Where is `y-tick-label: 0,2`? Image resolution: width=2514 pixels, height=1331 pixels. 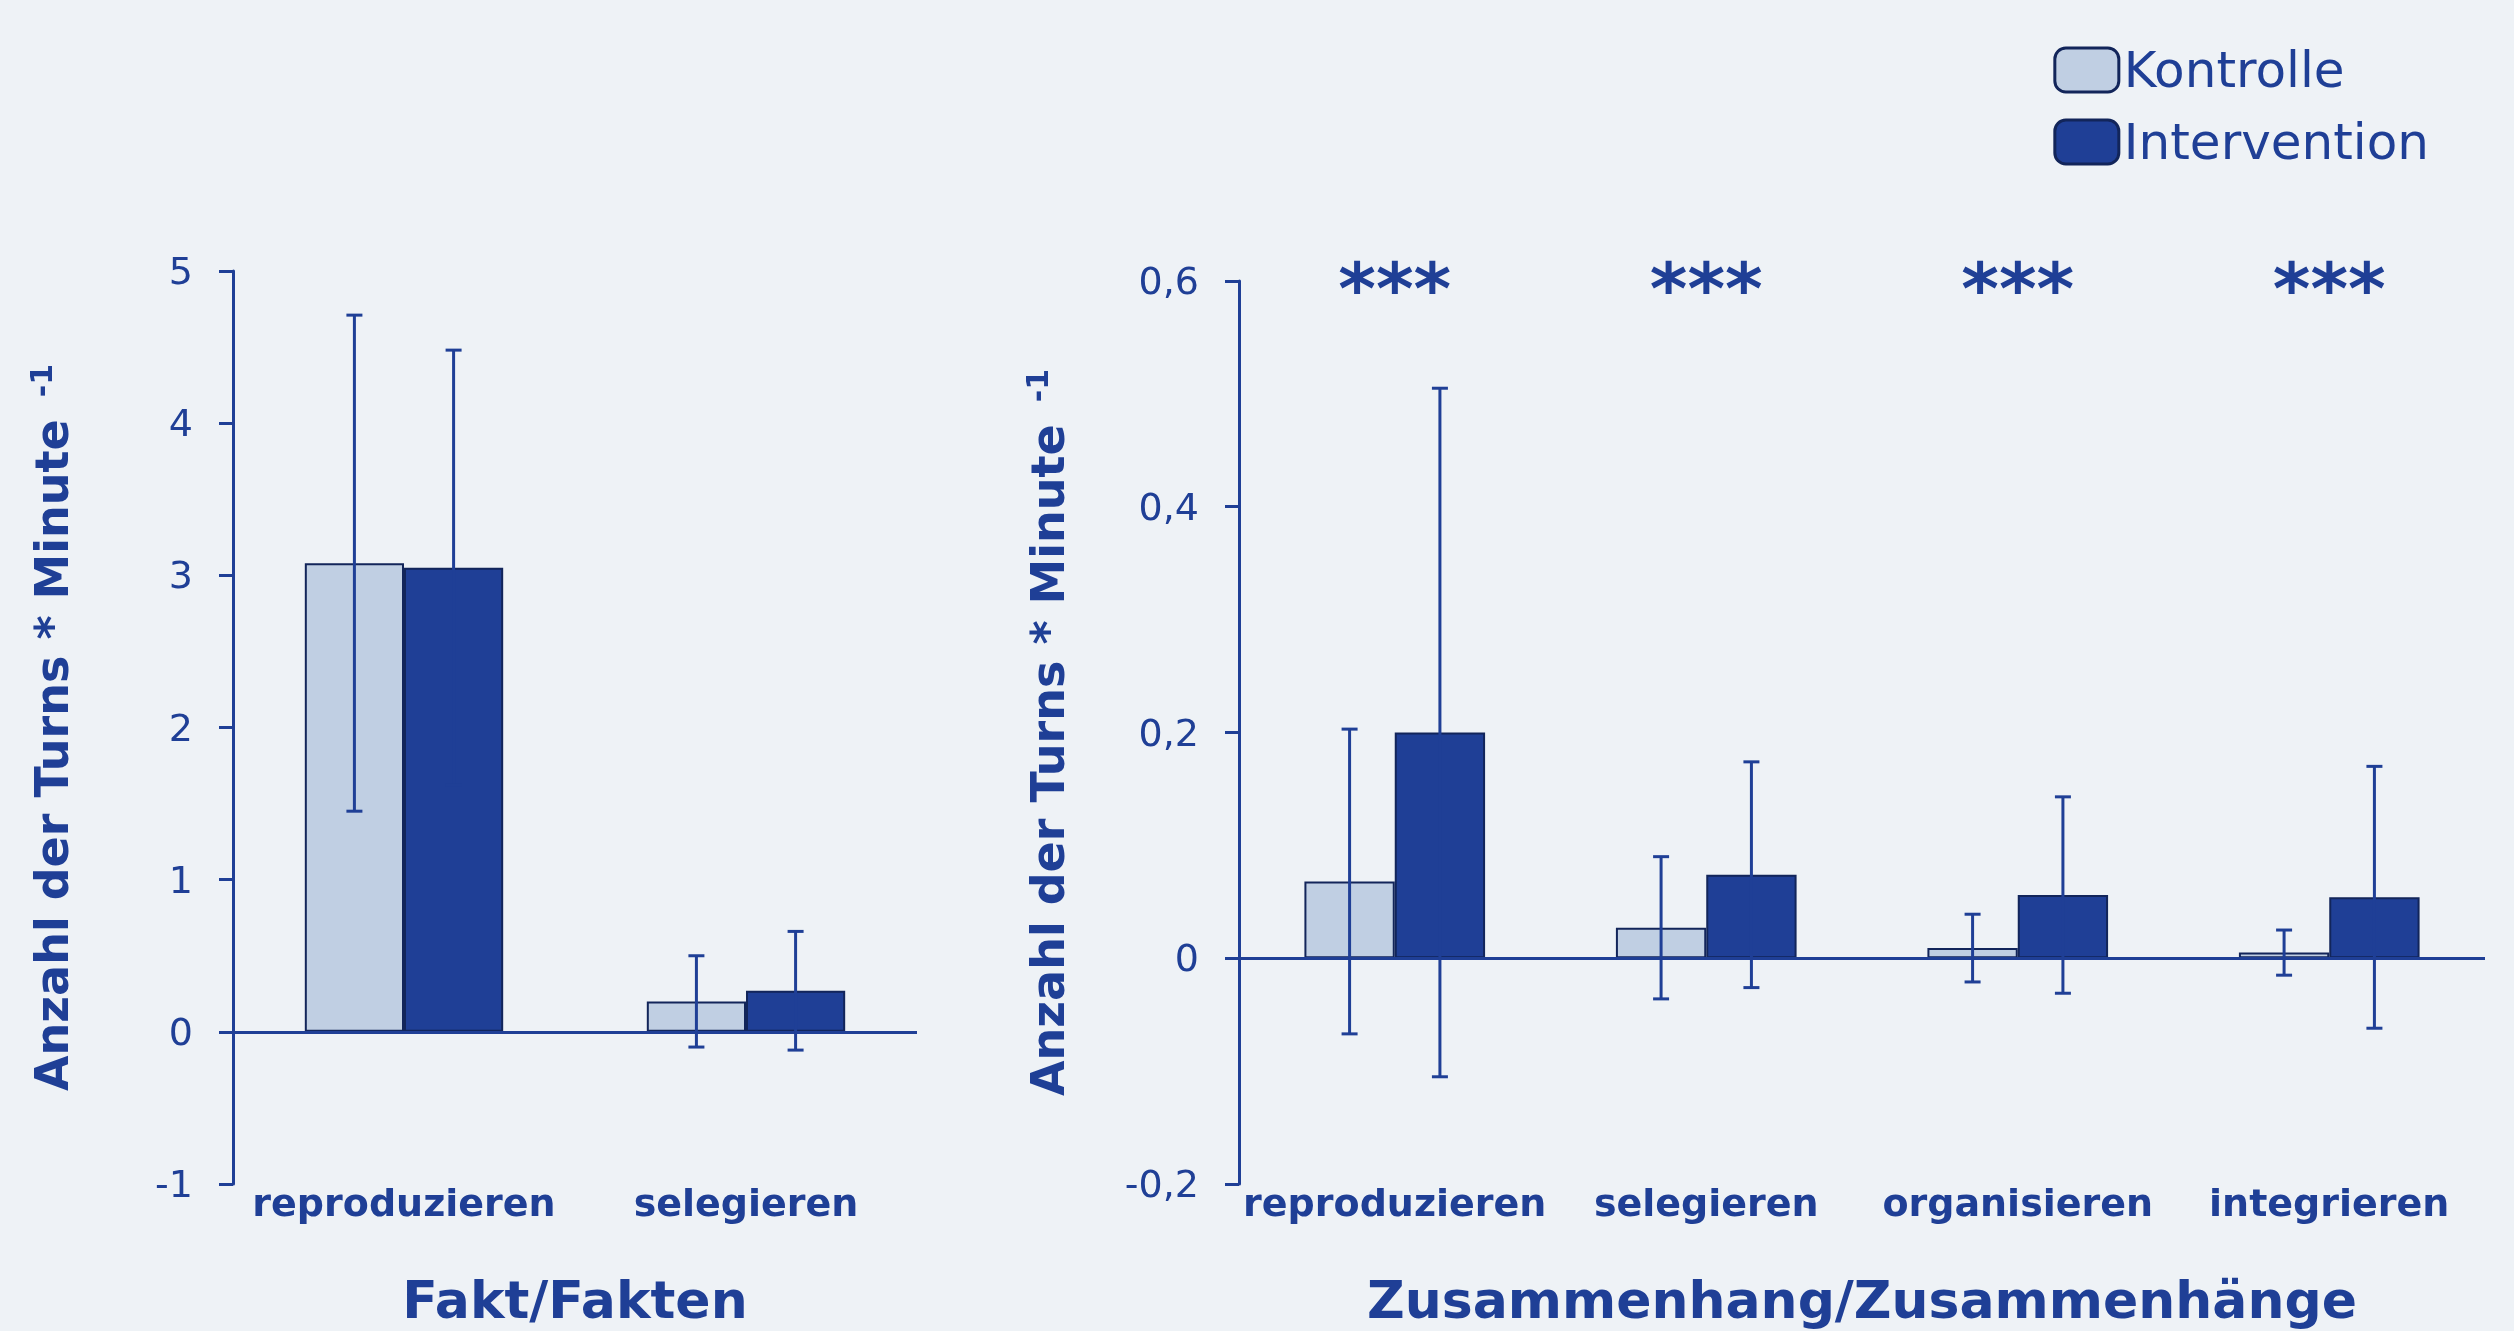 y-tick-label: 0,2 is located at coordinates (1168, 732).